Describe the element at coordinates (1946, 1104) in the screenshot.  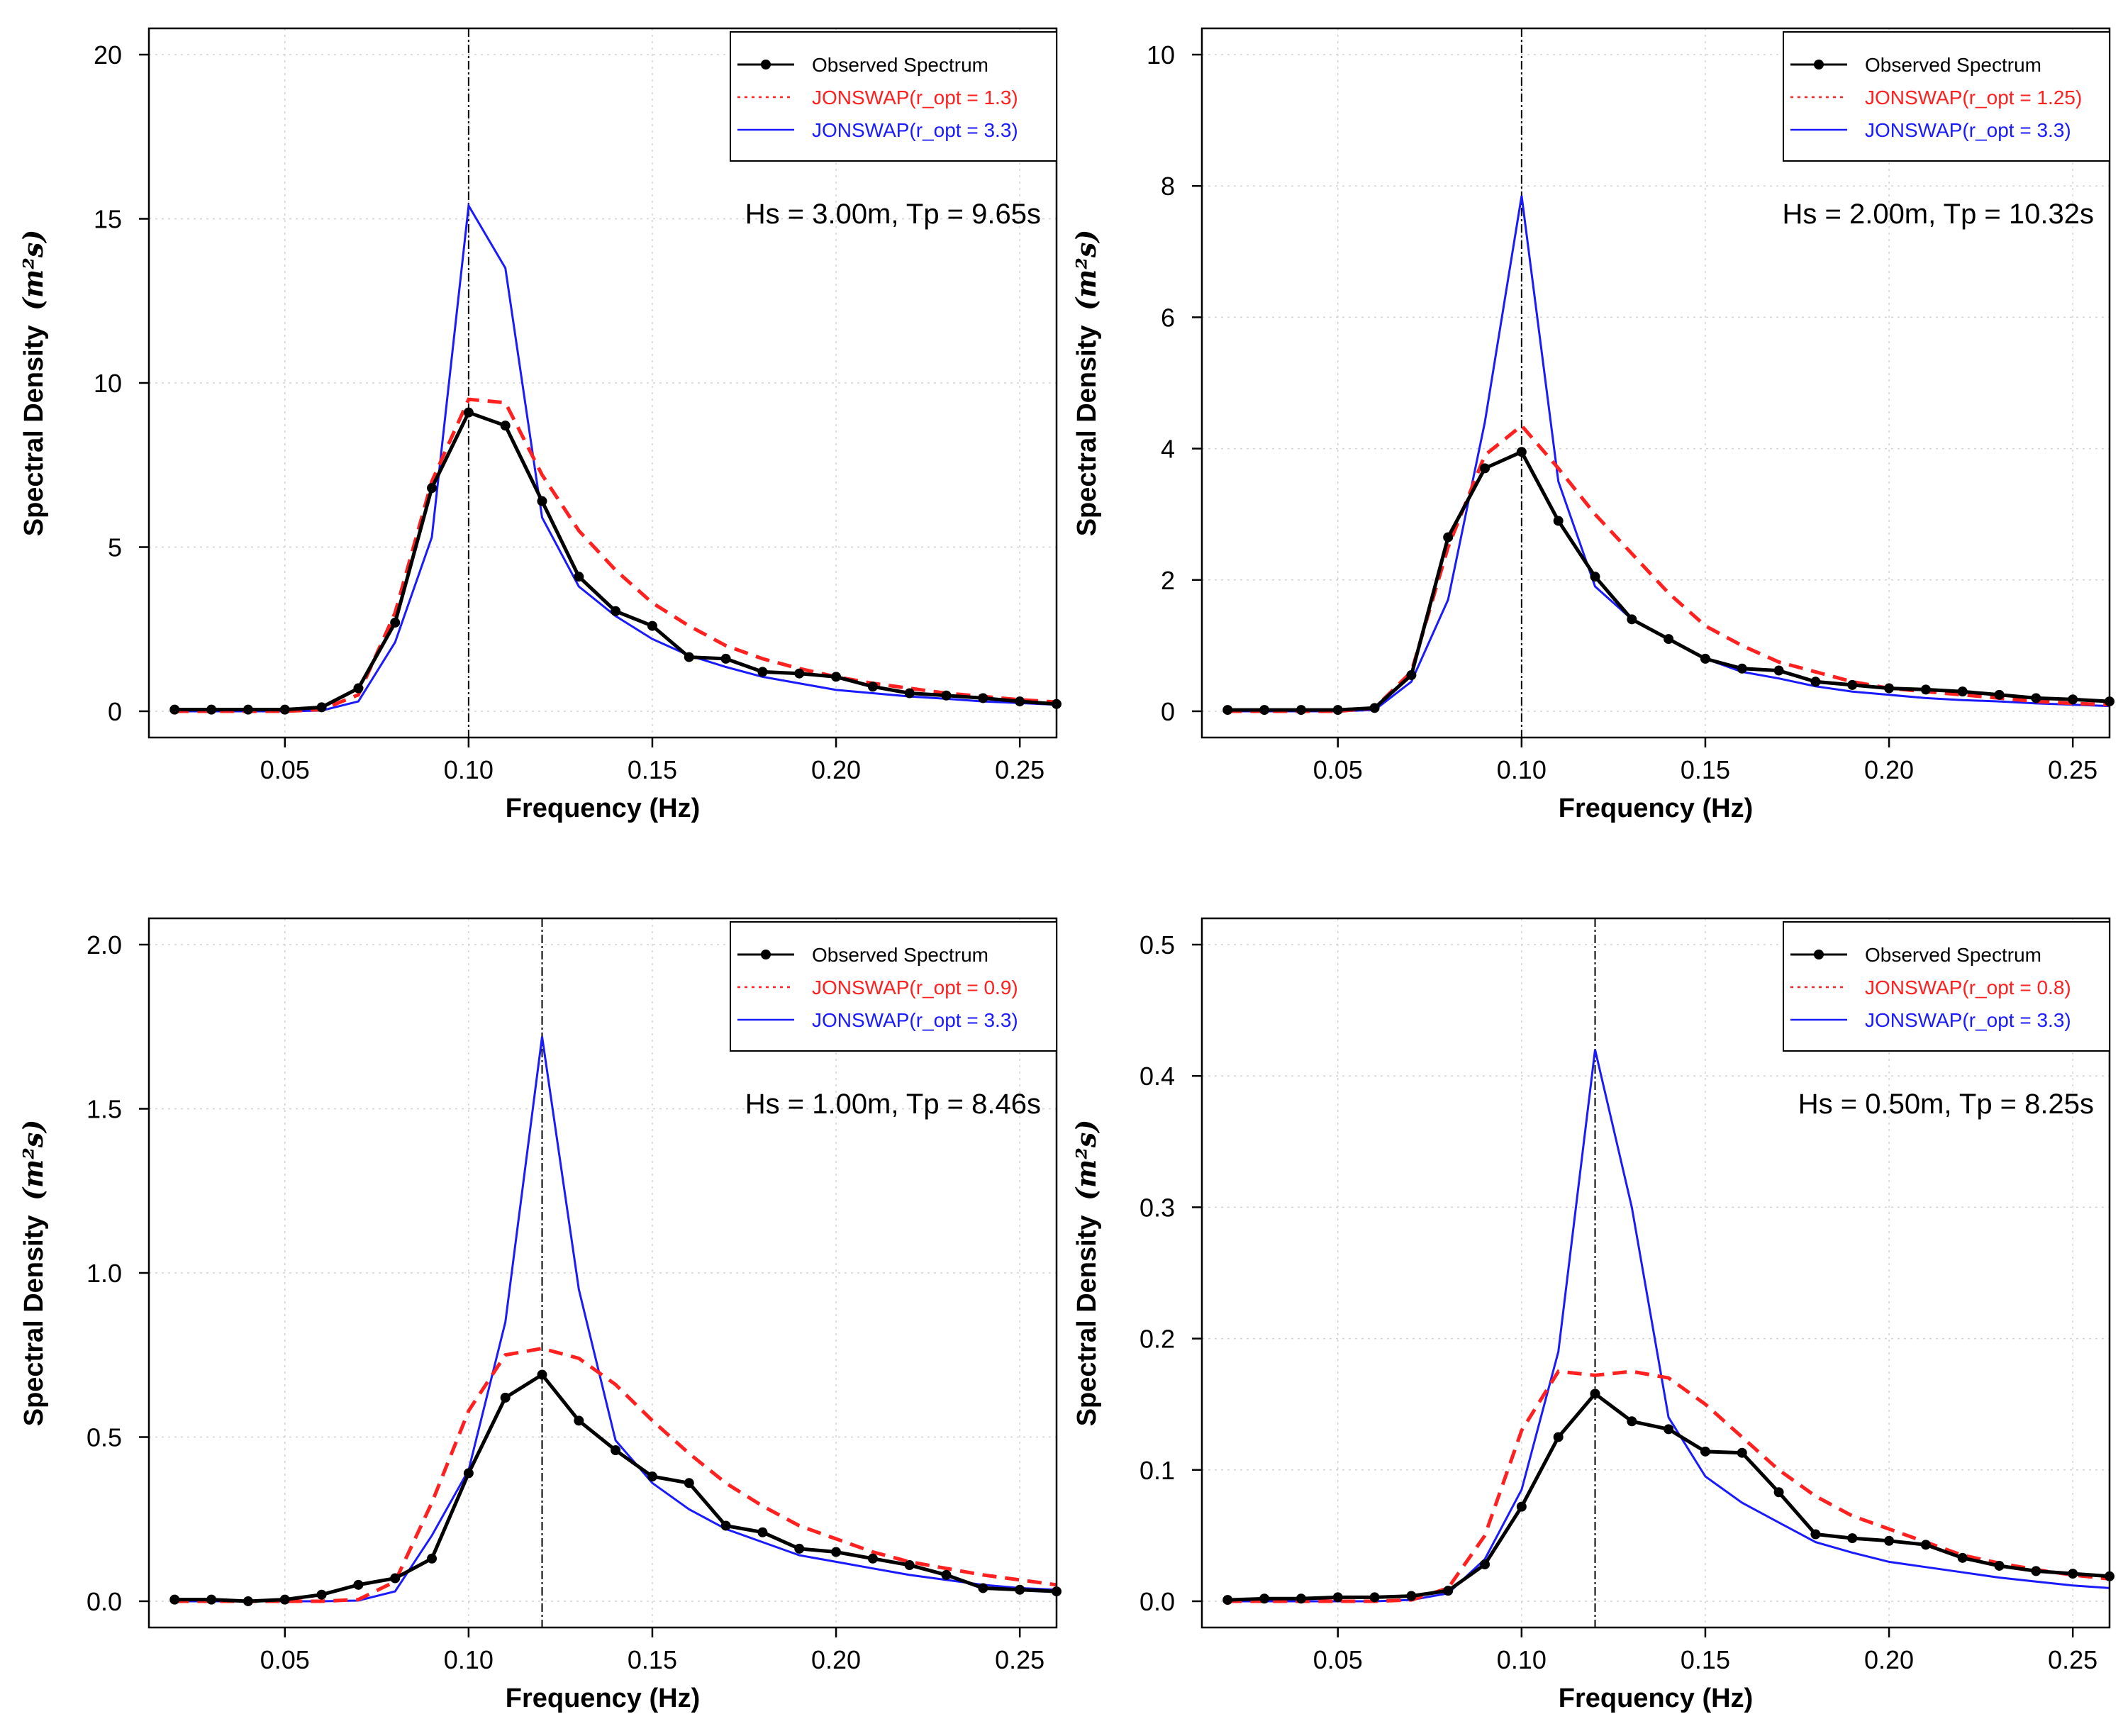
I see `annotation-3: Hs = 0.50m, Tp = 8.25s` at that location.